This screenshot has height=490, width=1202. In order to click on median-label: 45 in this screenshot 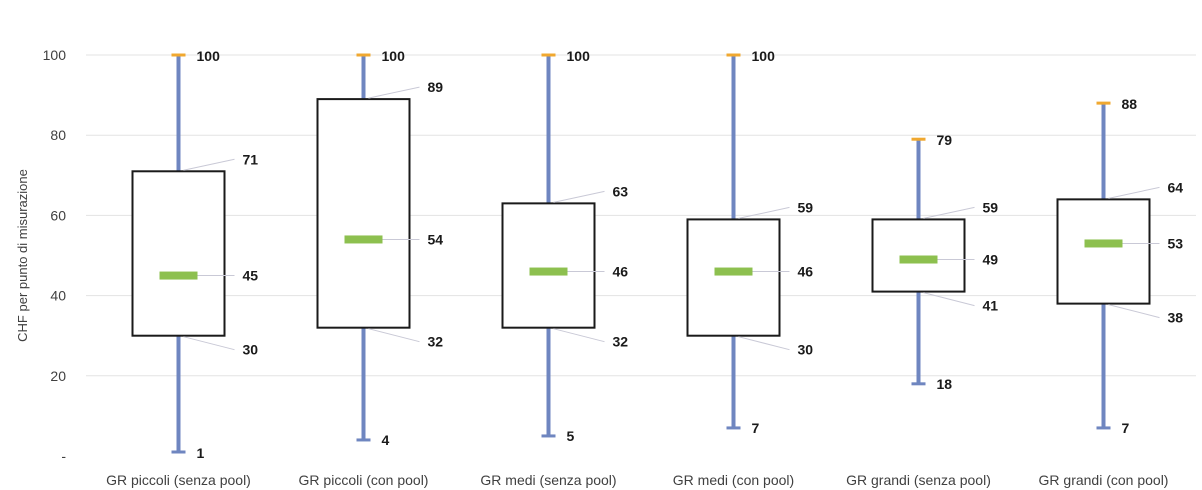, I will do `click(251, 276)`.